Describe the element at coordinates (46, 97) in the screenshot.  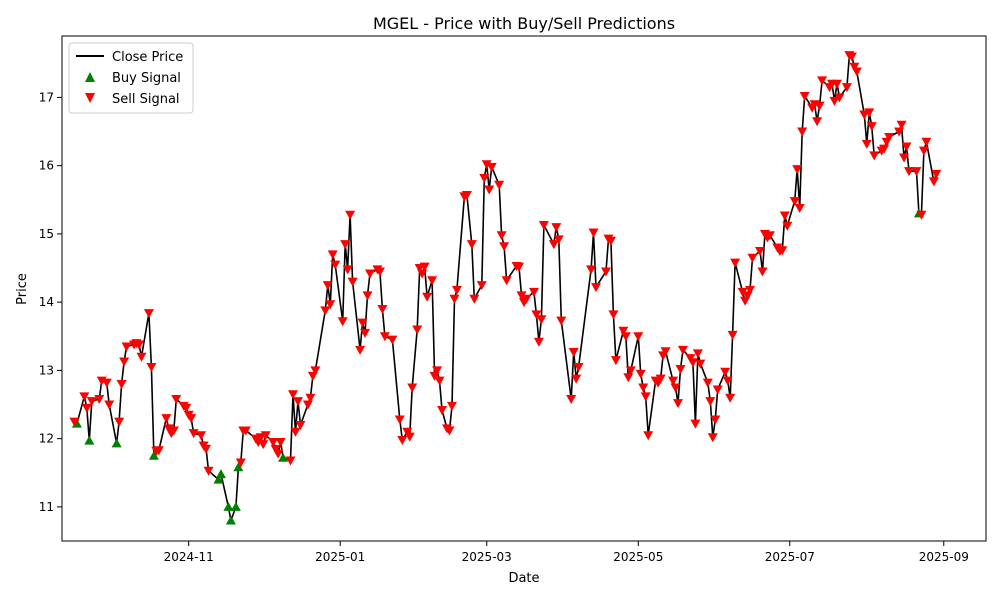
I see `y-tick-label: 17` at that location.